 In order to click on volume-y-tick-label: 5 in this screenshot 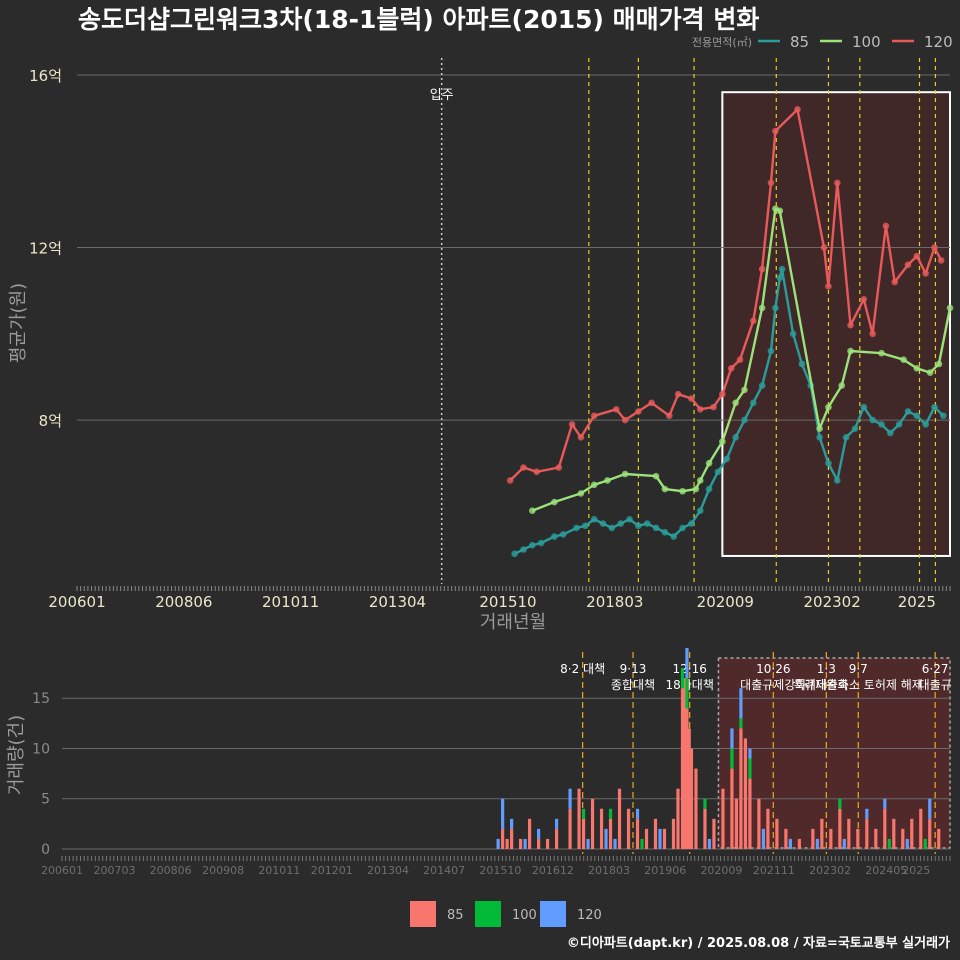, I will do `click(45, 800)`.